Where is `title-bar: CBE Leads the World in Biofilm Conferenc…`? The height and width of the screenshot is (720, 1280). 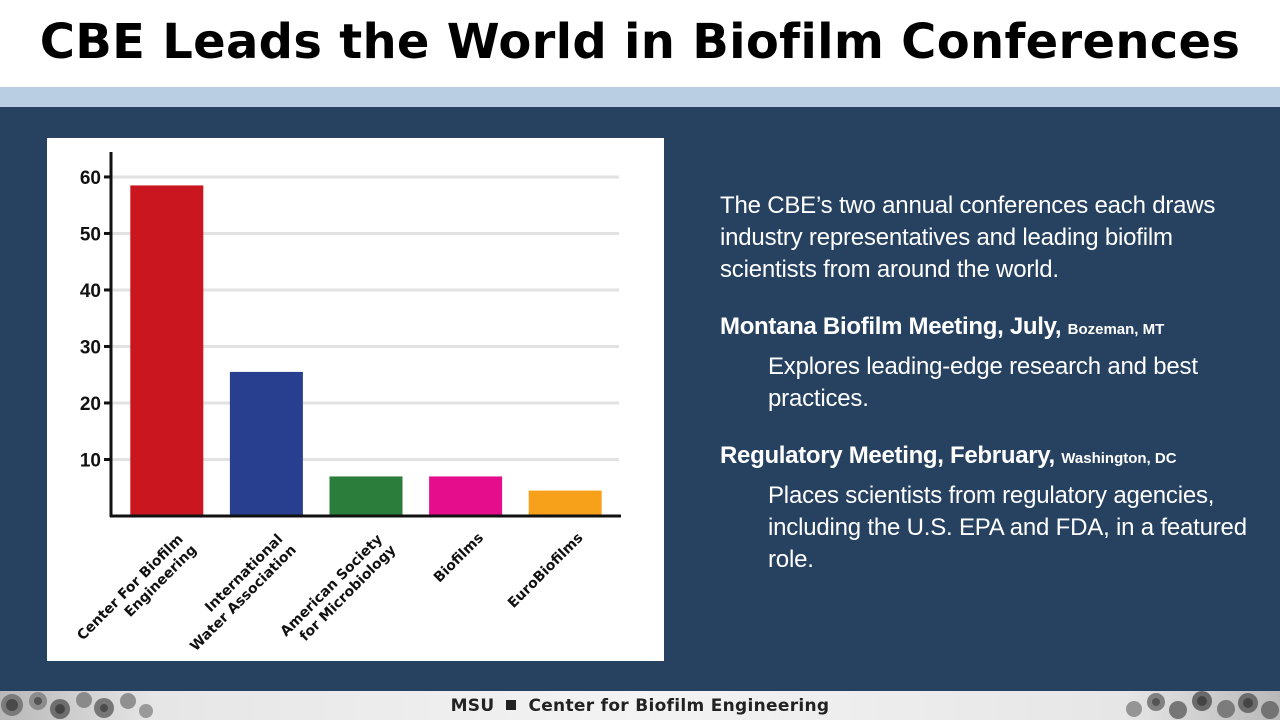
title-bar: CBE Leads the World in Biofilm Conferenc… is located at coordinates (640, 43).